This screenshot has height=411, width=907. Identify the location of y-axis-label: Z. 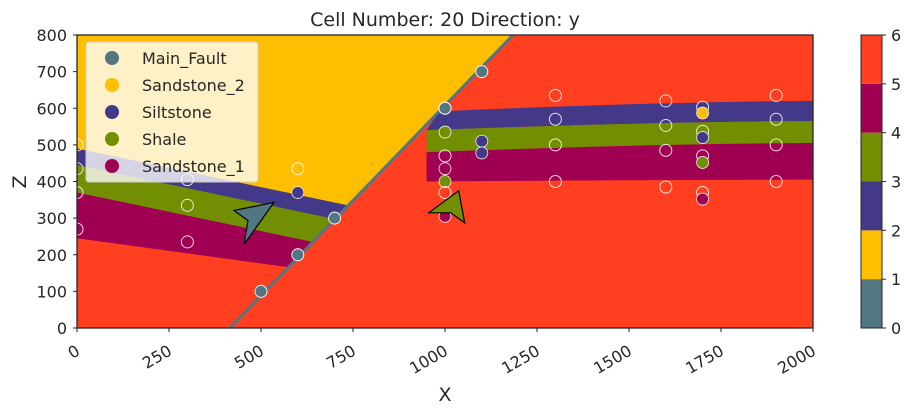
(20, 181).